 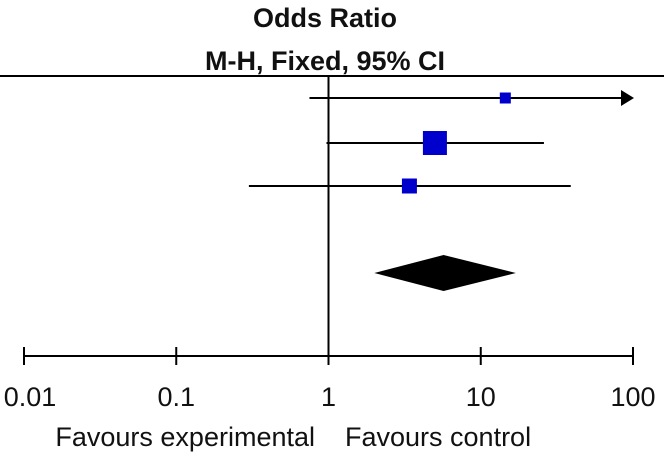 What do you see at coordinates (30, 397) in the screenshot?
I see `x-tick-label: 0.01` at bounding box center [30, 397].